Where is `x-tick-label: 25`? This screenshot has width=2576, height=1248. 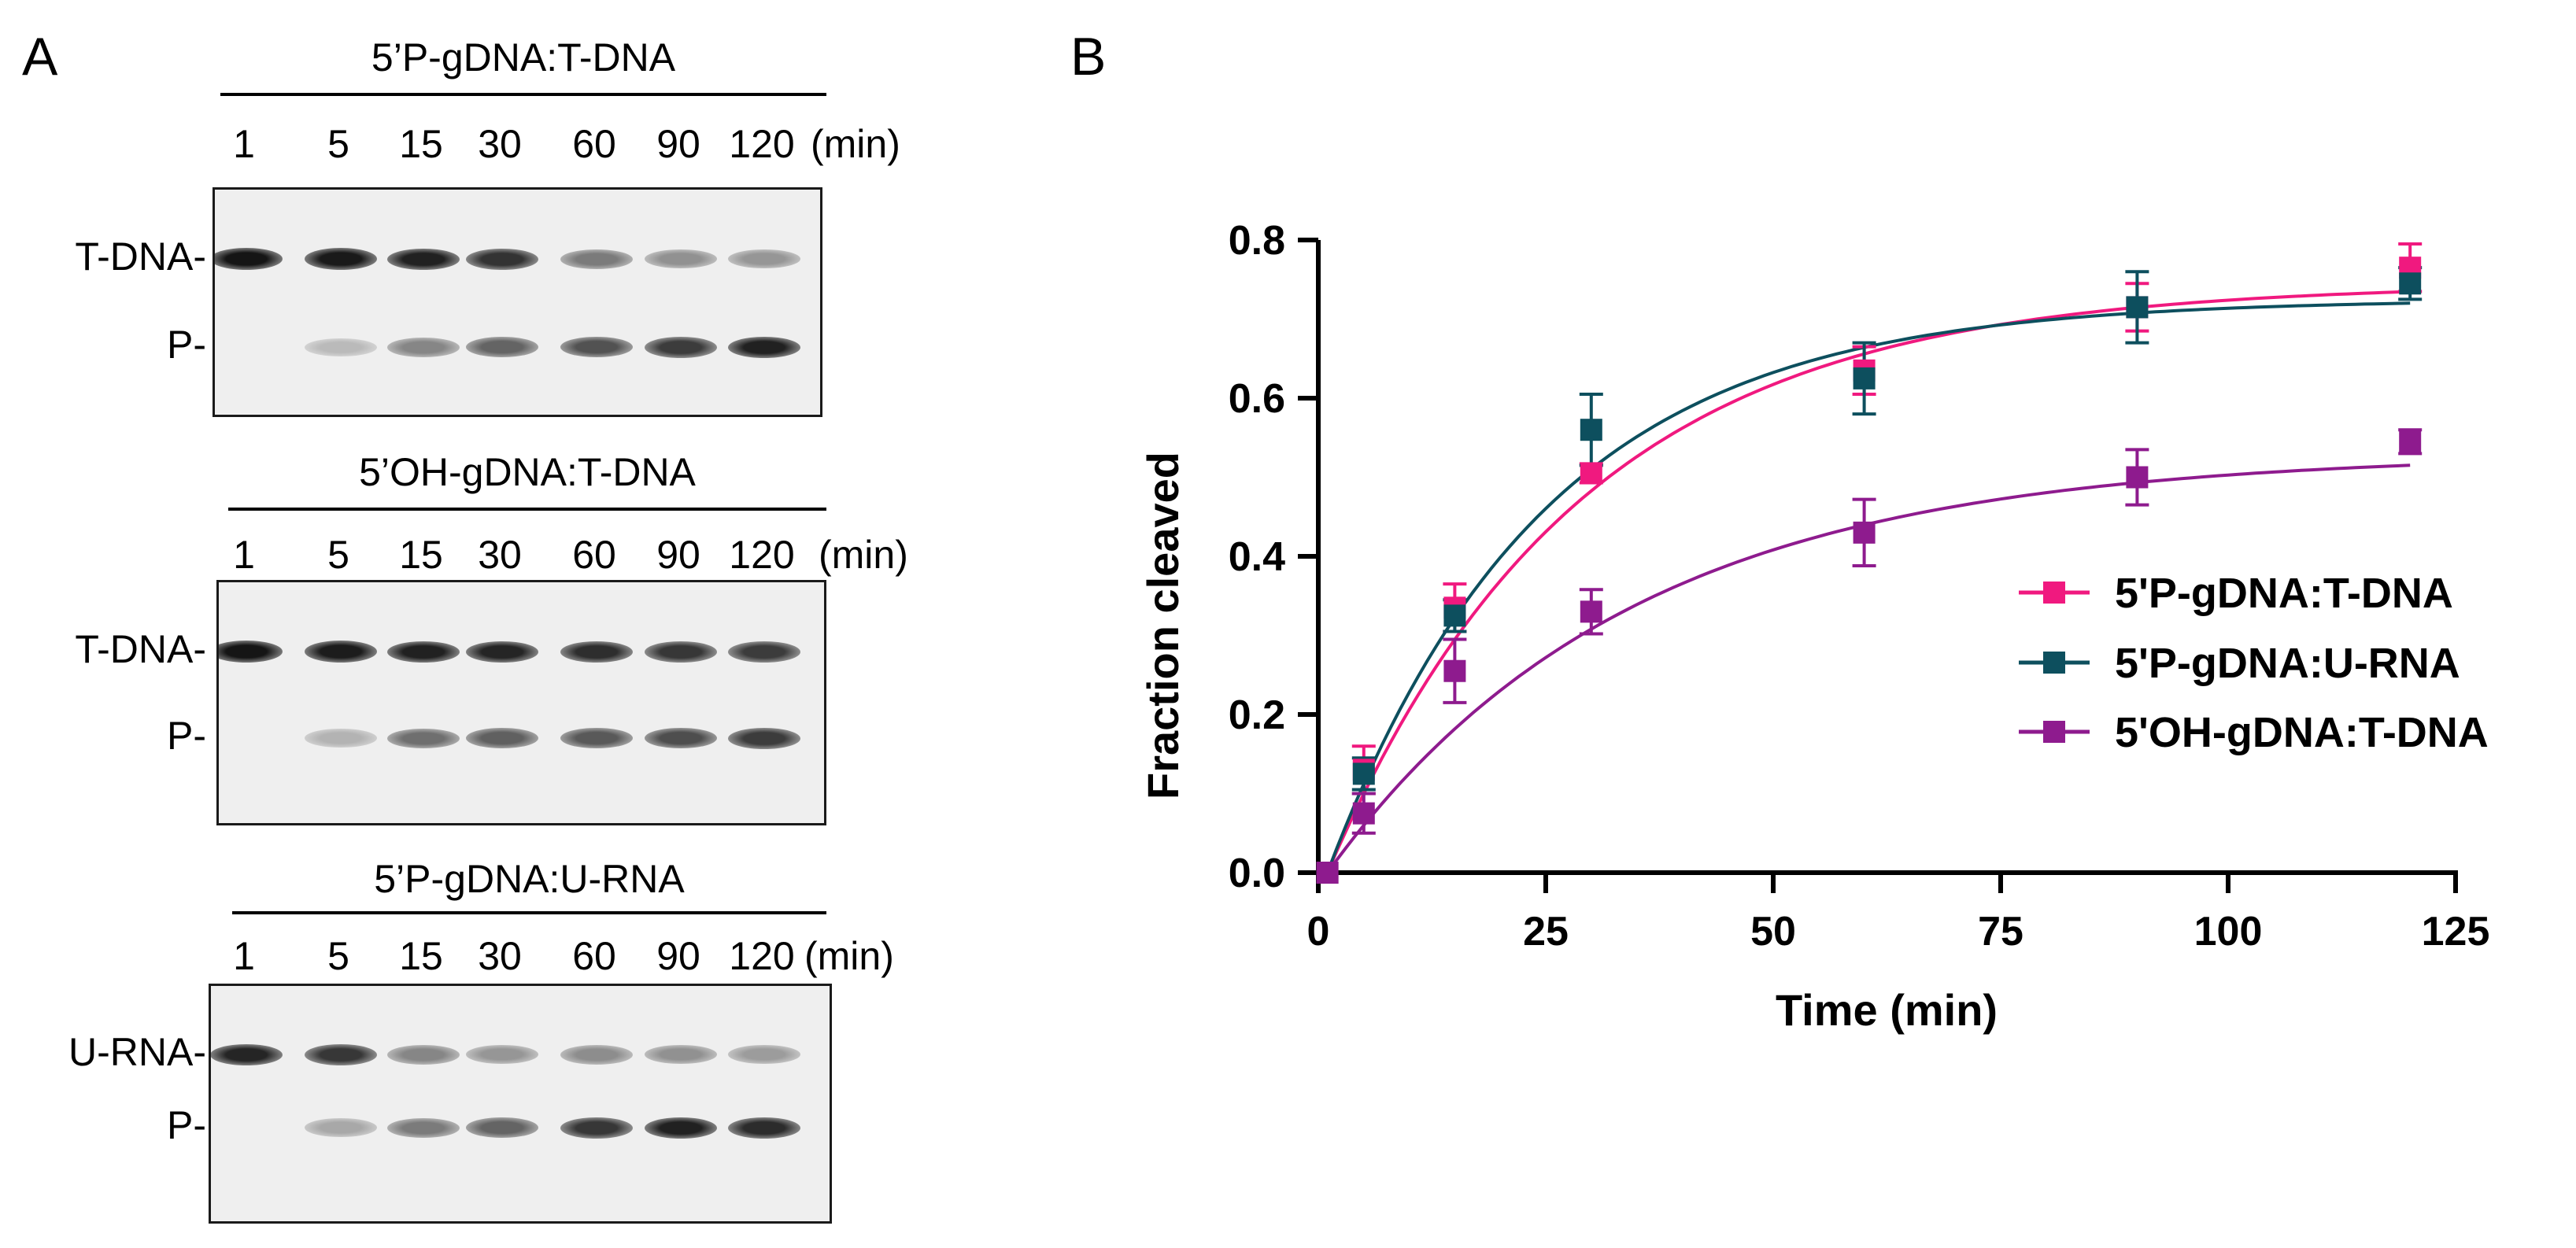
x-tick-label: 25 is located at coordinates (1546, 931).